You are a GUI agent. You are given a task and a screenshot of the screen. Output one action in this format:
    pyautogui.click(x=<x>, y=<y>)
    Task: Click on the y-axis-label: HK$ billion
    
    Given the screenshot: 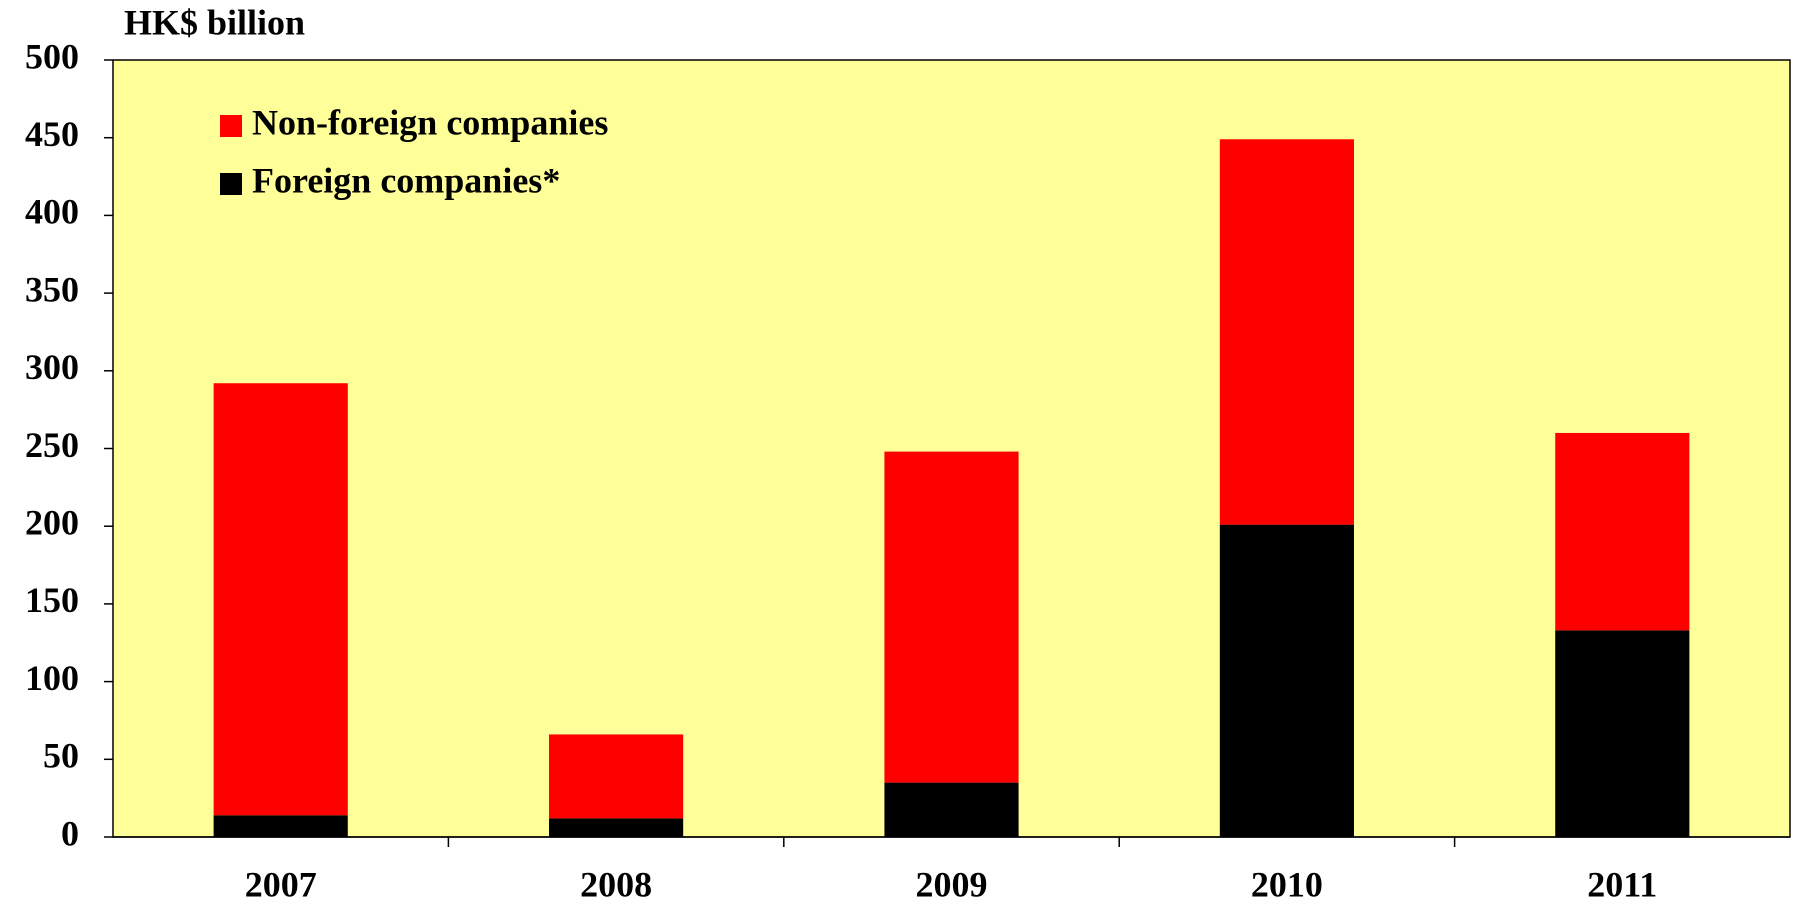 What is the action you would take?
    pyautogui.click(x=214, y=22)
    